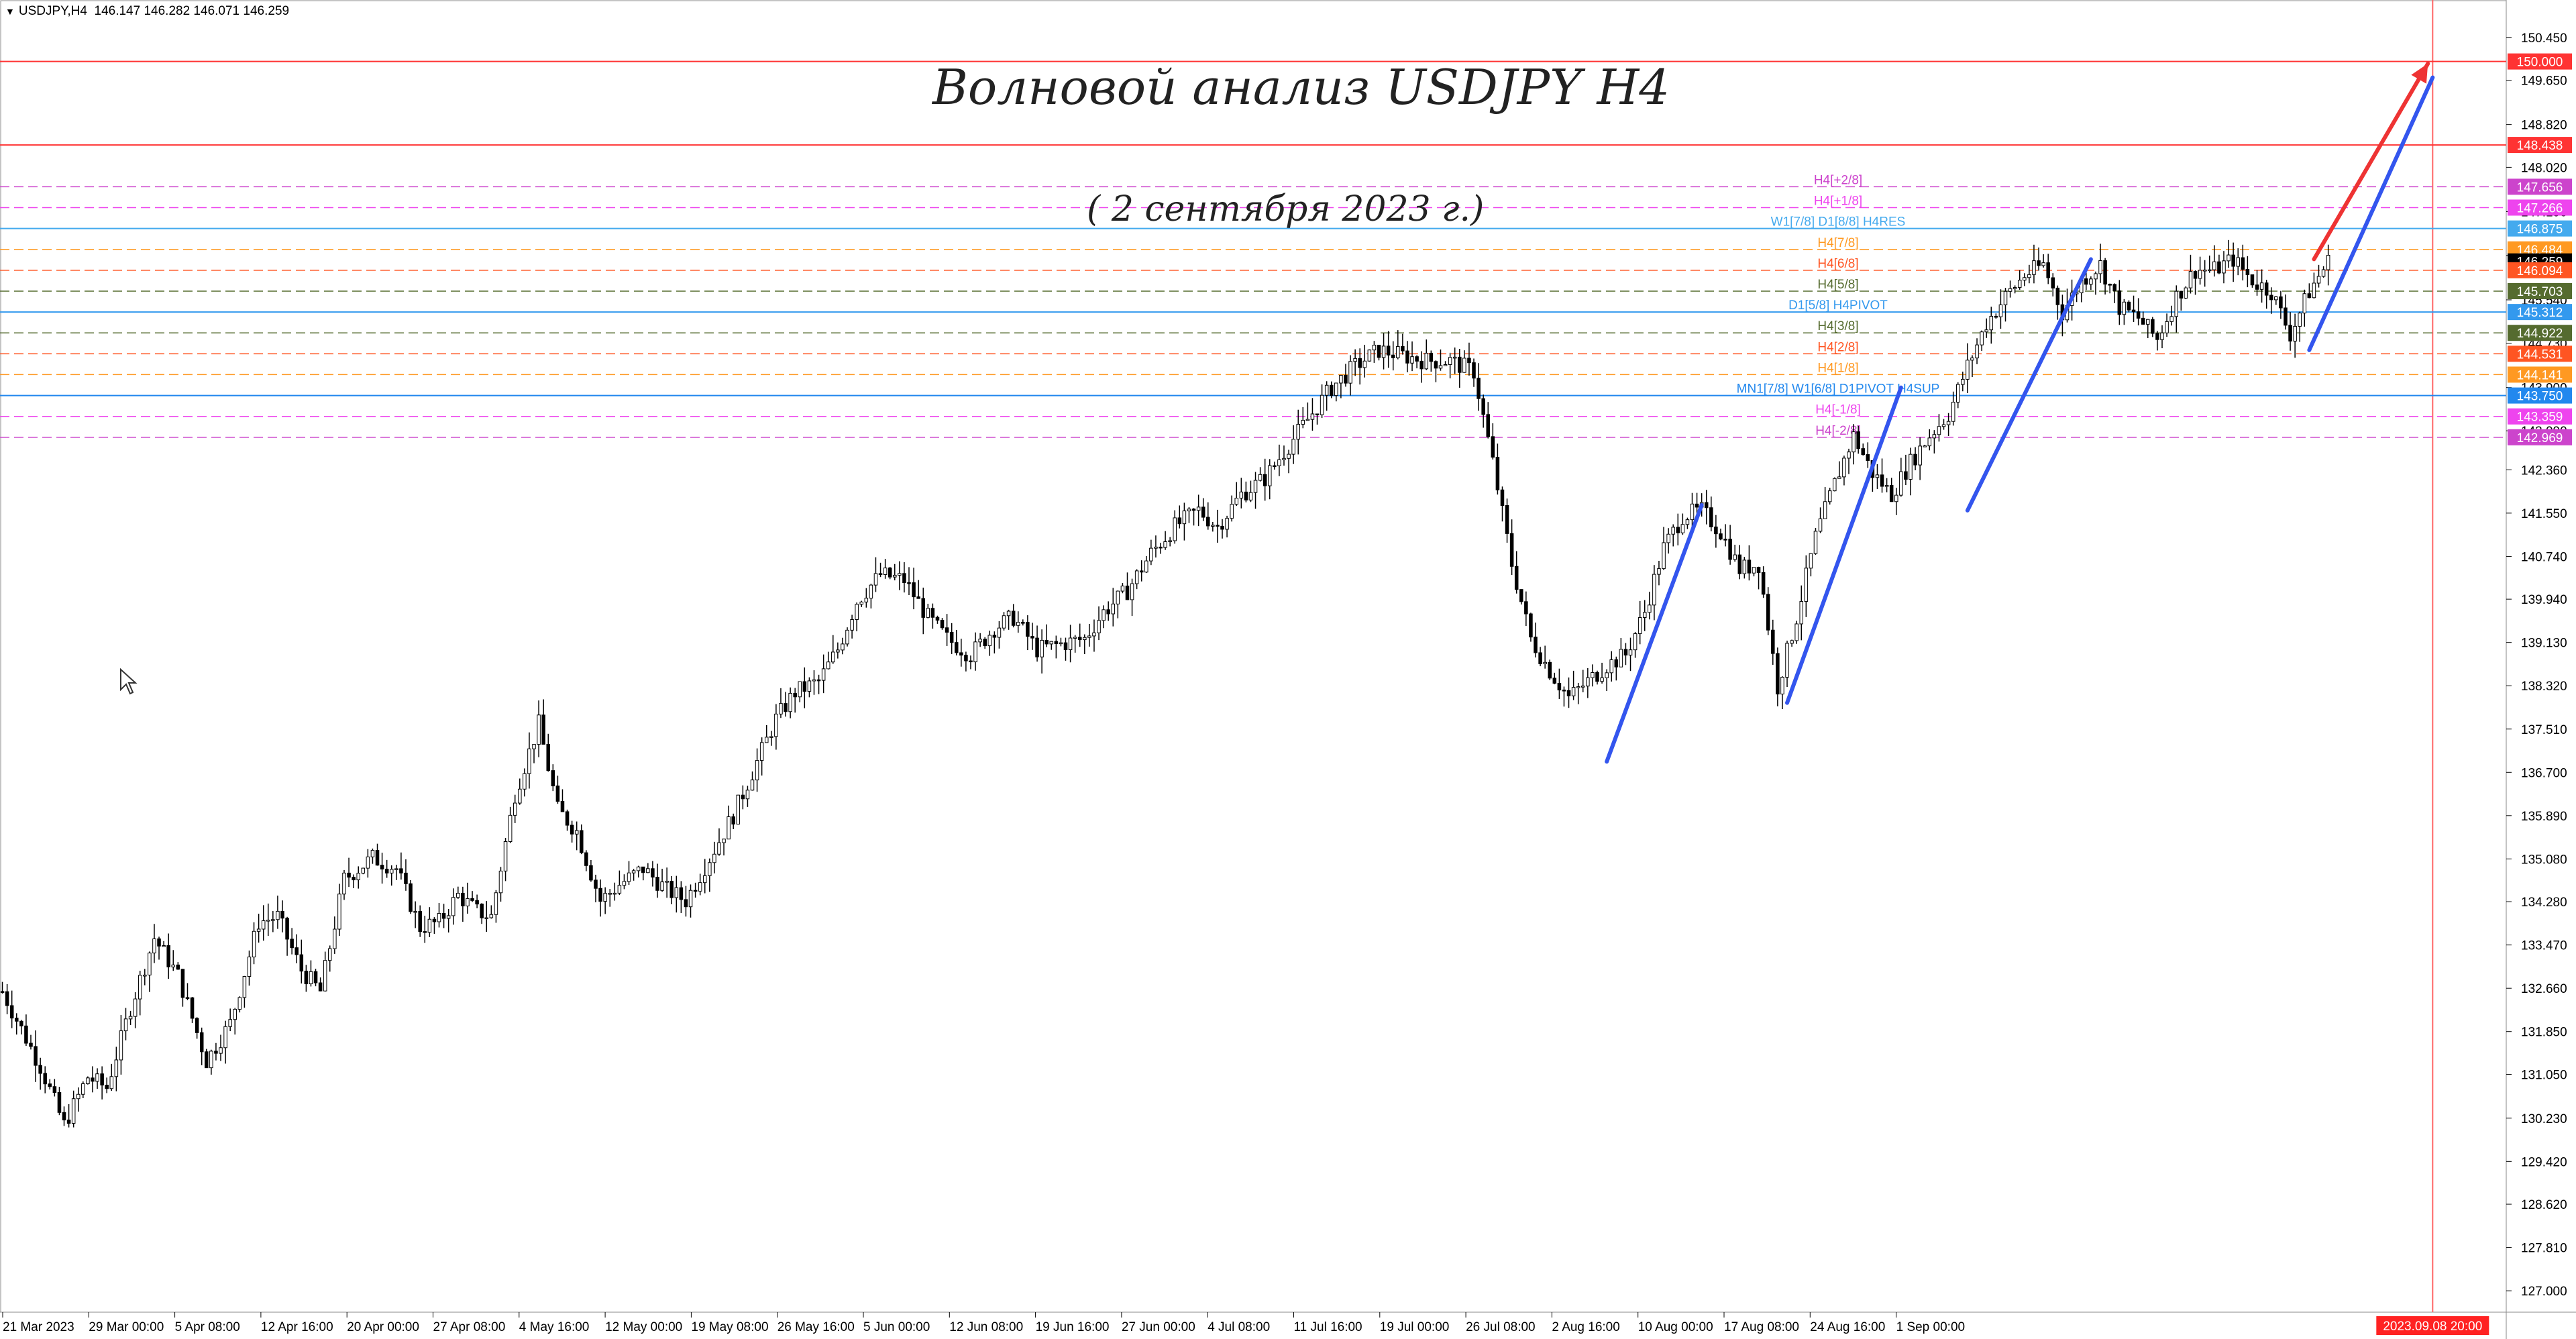 The width and height of the screenshot is (2576, 1339). What do you see at coordinates (10, 11) in the screenshot?
I see `dropdown-triangle-icon: ▼` at bounding box center [10, 11].